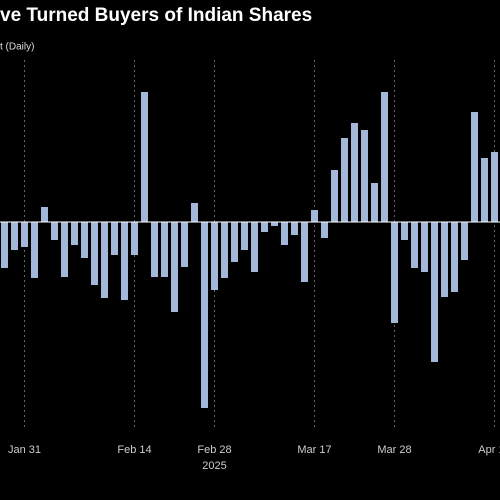 The height and width of the screenshot is (500, 500). I want to click on x-tick-label: Jan 31, so click(24, 450).